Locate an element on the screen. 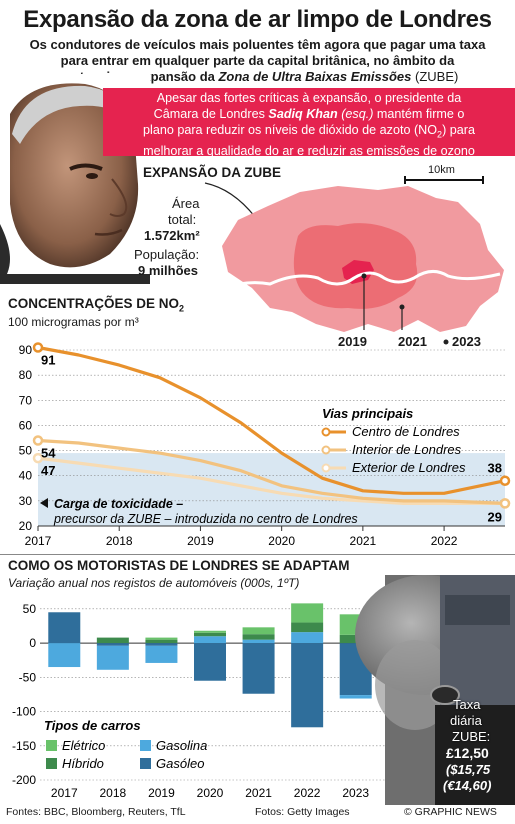 Image resolution: width=515 pixels, height=824 pixels. footer-photos: Fotos: Getty Images is located at coordinates (302, 812).